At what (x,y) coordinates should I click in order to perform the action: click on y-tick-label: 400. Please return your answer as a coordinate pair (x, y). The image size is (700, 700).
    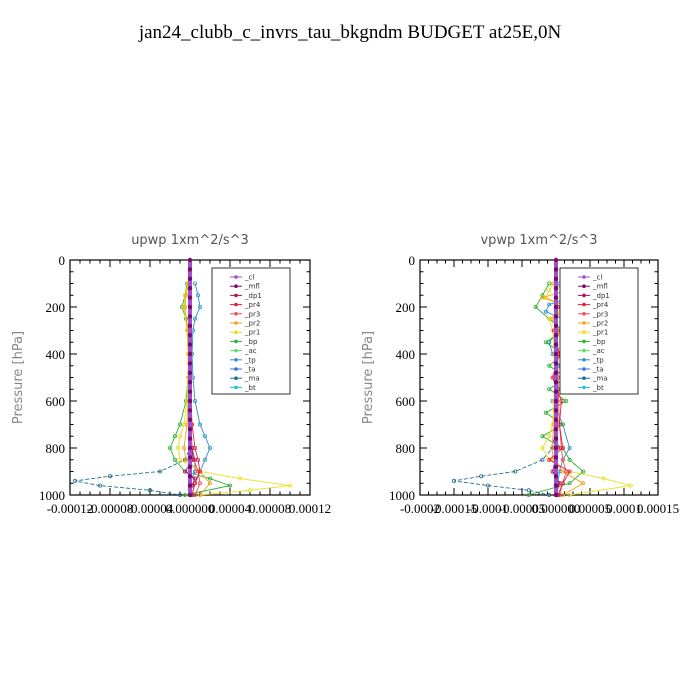
    Looking at the image, I should click on (406, 354).